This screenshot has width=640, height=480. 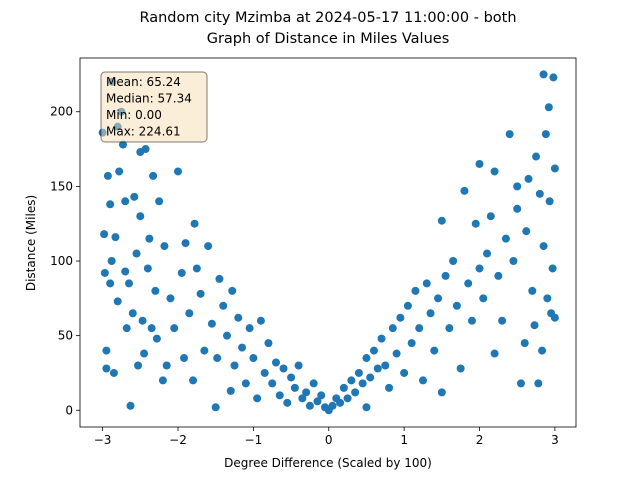 I want to click on x-tick-label: 3, so click(x=555, y=440).